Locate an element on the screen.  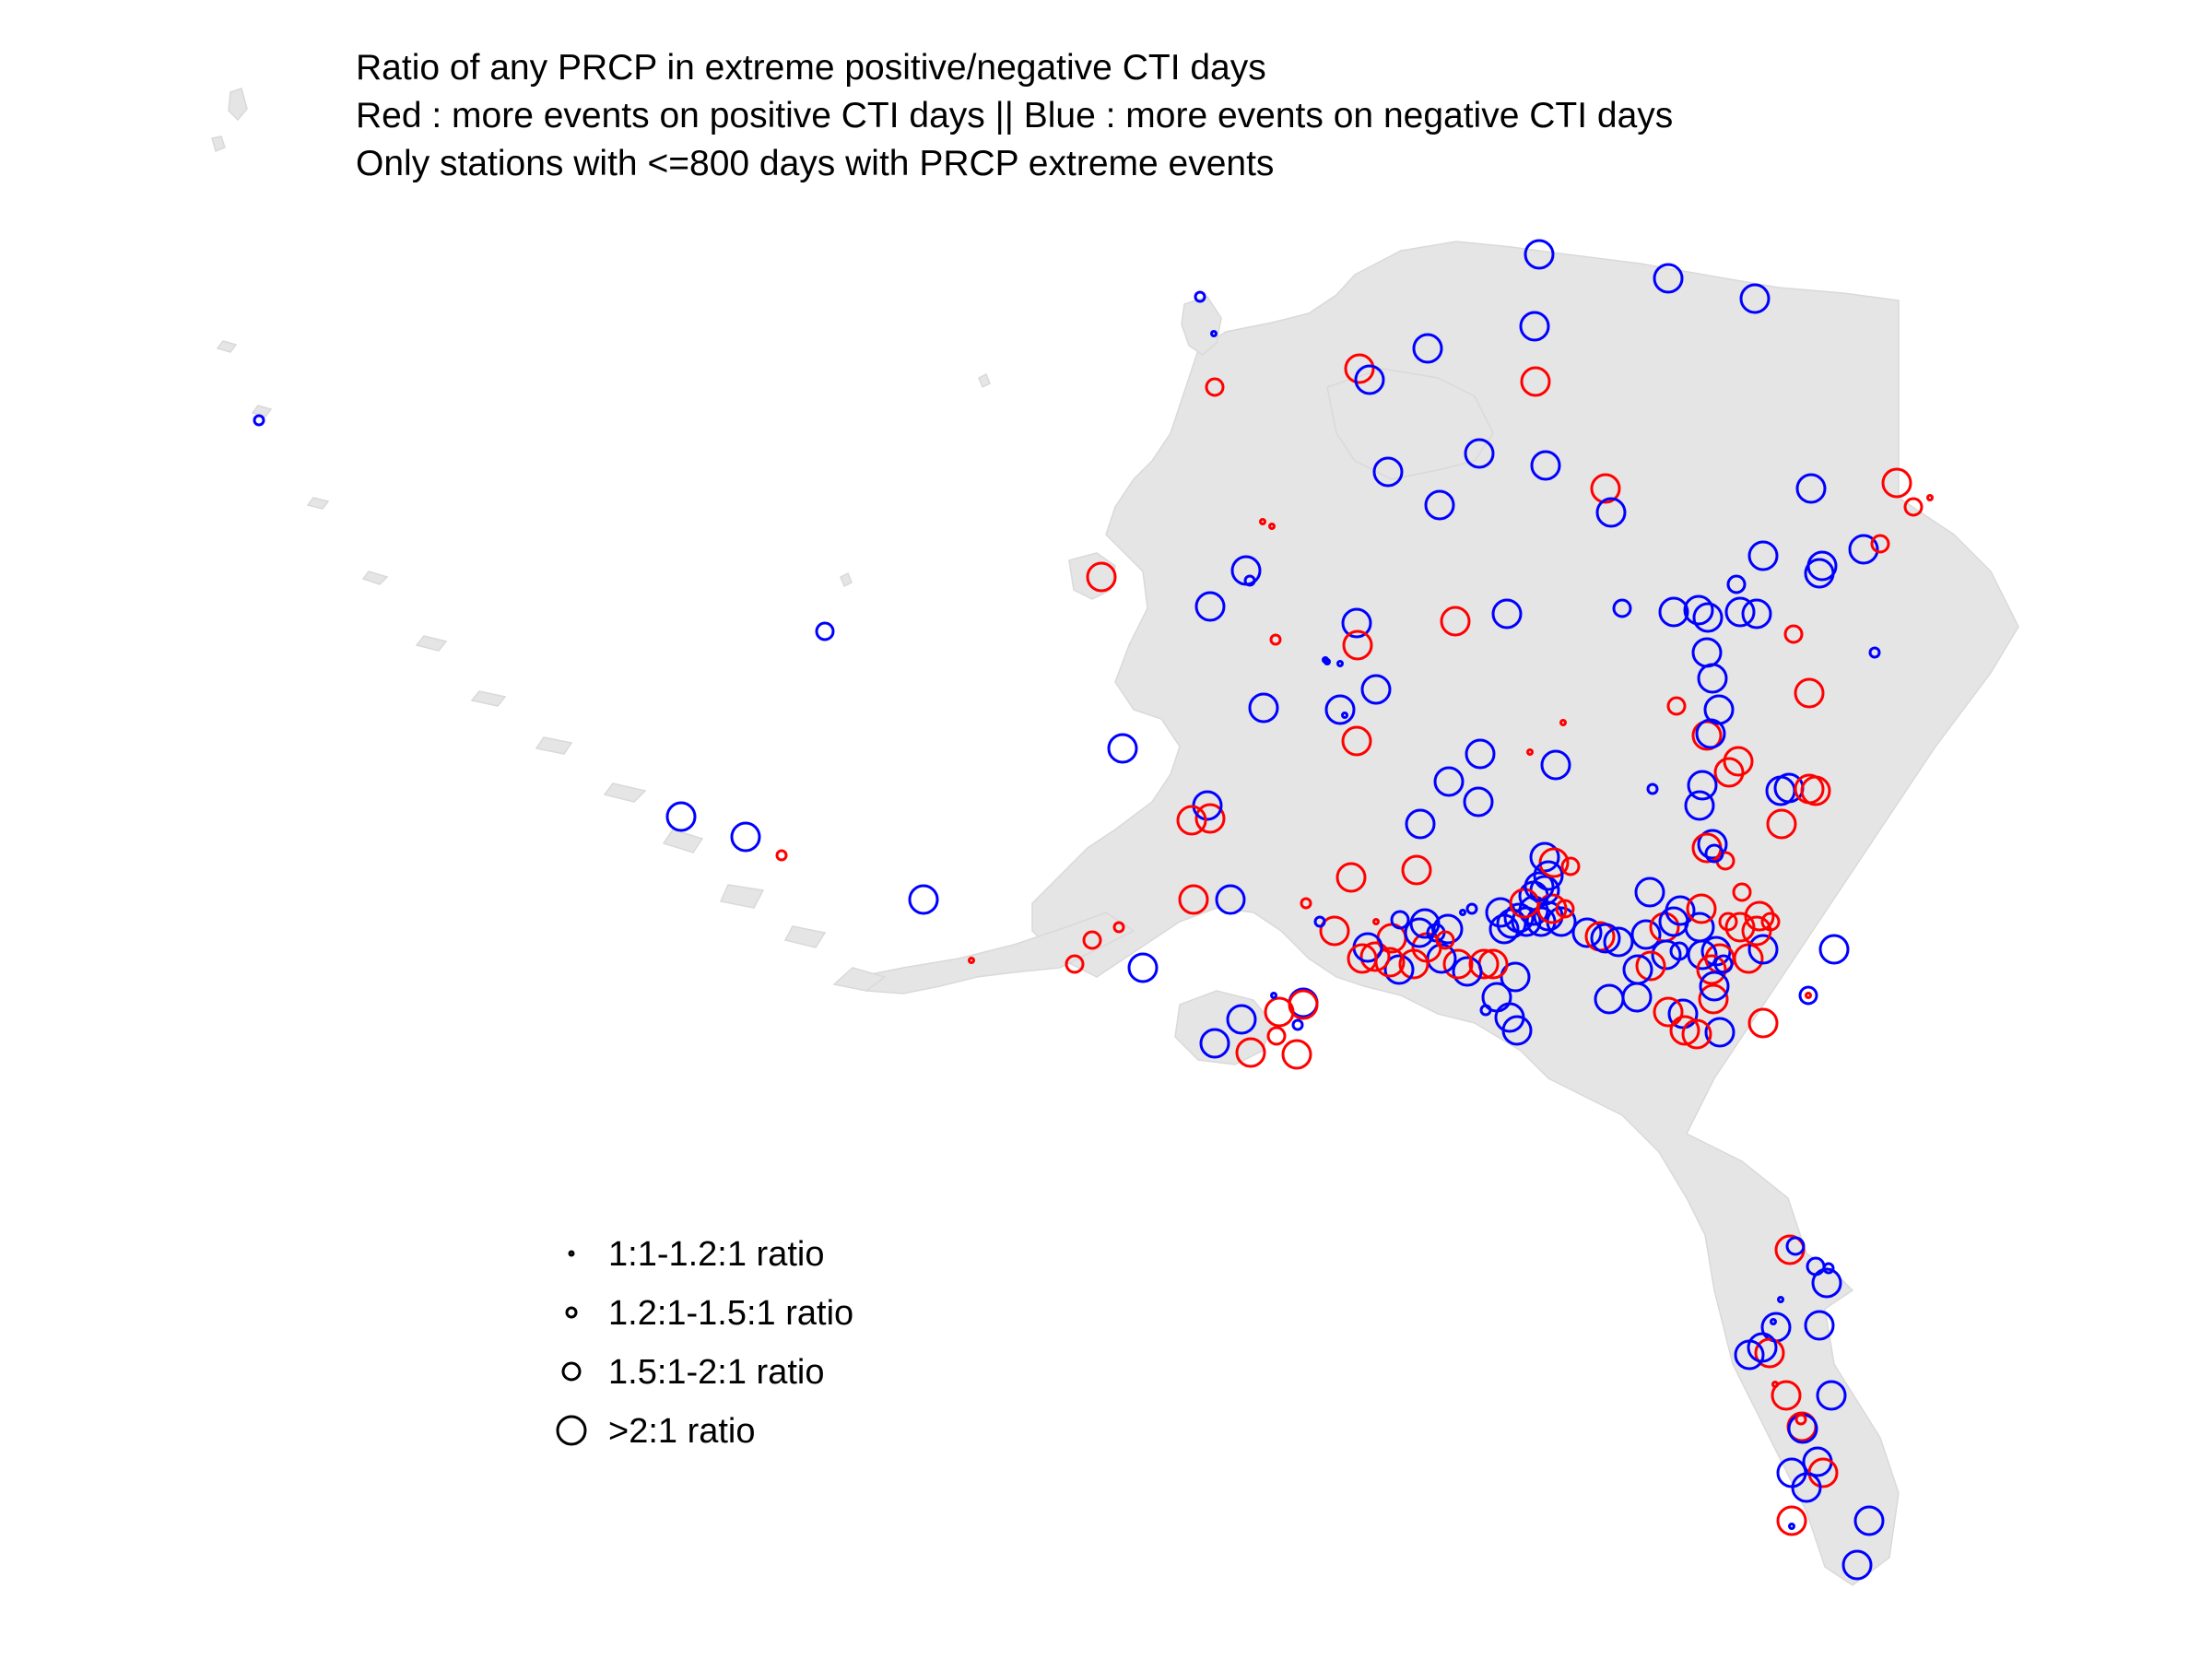
st-matthew-island is located at coordinates (846, 579).